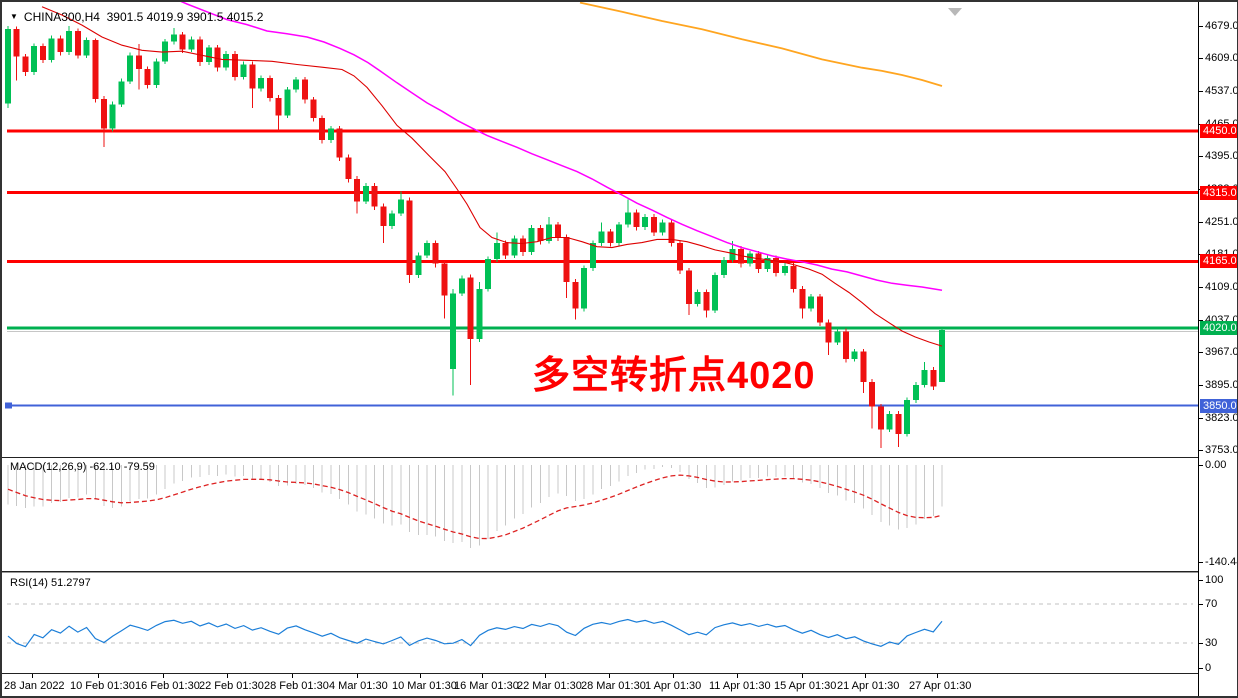 Image resolution: width=1238 pixels, height=698 pixels. I want to click on macd-rsi-separator, so click(600, 571).